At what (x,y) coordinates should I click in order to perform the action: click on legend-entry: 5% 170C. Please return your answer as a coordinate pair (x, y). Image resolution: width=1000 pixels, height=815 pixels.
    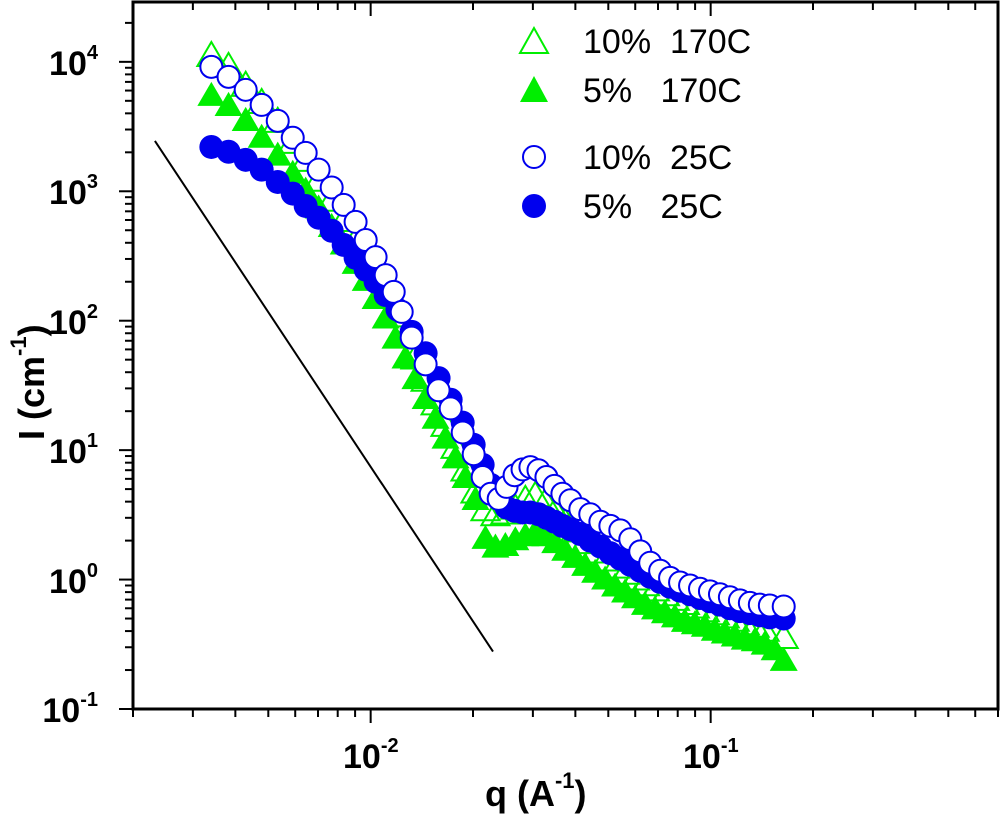
    Looking at the image, I should click on (631, 91).